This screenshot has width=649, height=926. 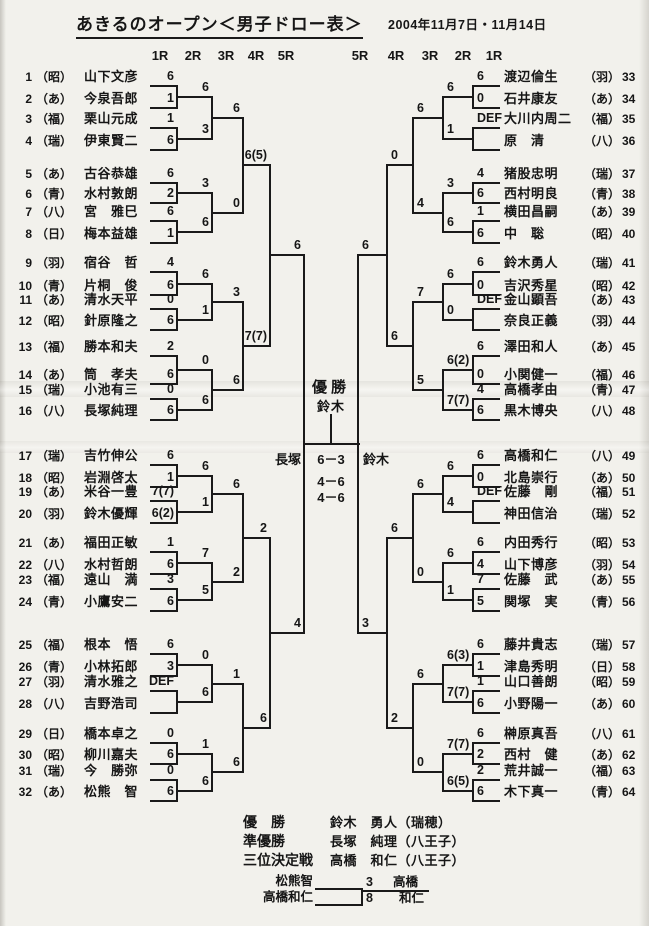 What do you see at coordinates (531, 542) in the screenshot?
I see `player-name: 内田秀行` at bounding box center [531, 542].